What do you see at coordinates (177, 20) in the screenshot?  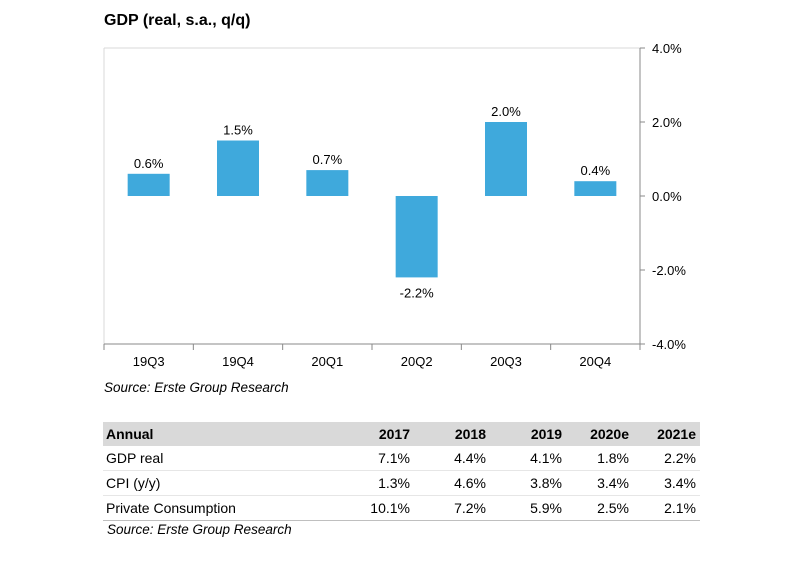 I see `chart-title: GDP (real, s.a., q/q)` at bounding box center [177, 20].